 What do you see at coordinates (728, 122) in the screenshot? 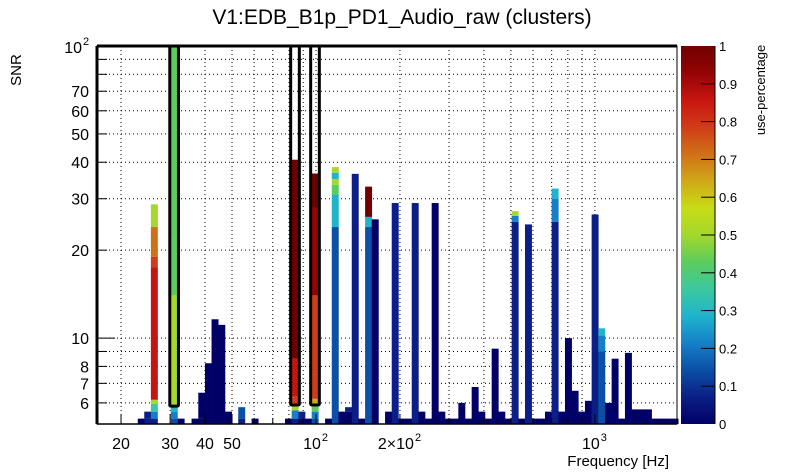
I see `colorbar-tick-label: 0.8` at bounding box center [728, 122].